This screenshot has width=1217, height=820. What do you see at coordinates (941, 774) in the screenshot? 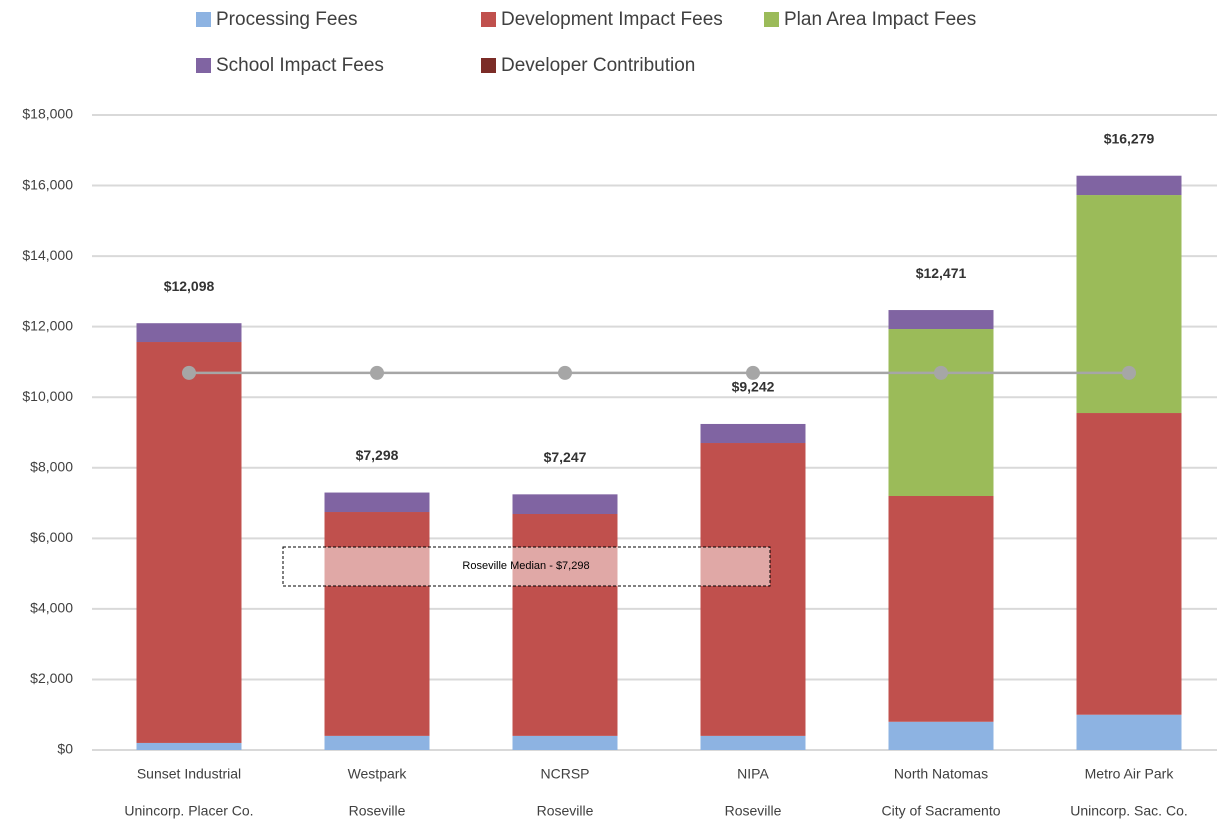
I see `x-tick-label: North Natomas` at bounding box center [941, 774].